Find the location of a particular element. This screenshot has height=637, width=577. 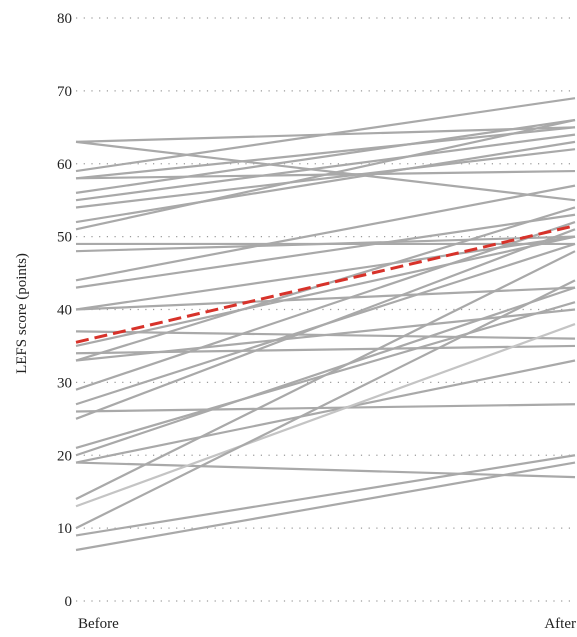

y-axis-ticks: 0 10 20 30 40 50 60 70 80 is located at coordinates (64, 310).